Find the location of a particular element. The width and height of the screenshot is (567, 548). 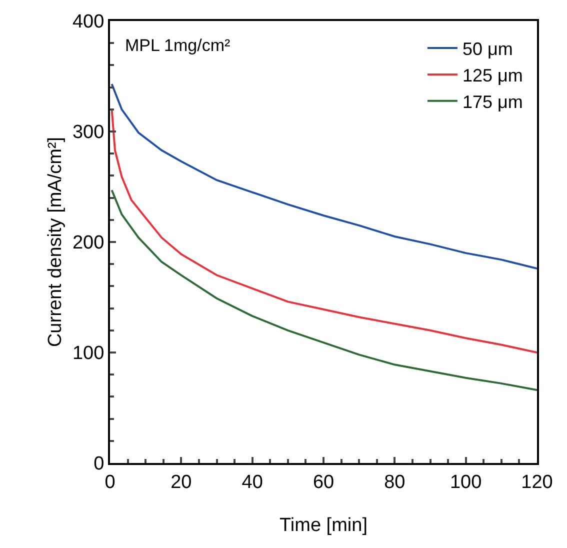

y-tick-label: 0 is located at coordinates (99, 464).